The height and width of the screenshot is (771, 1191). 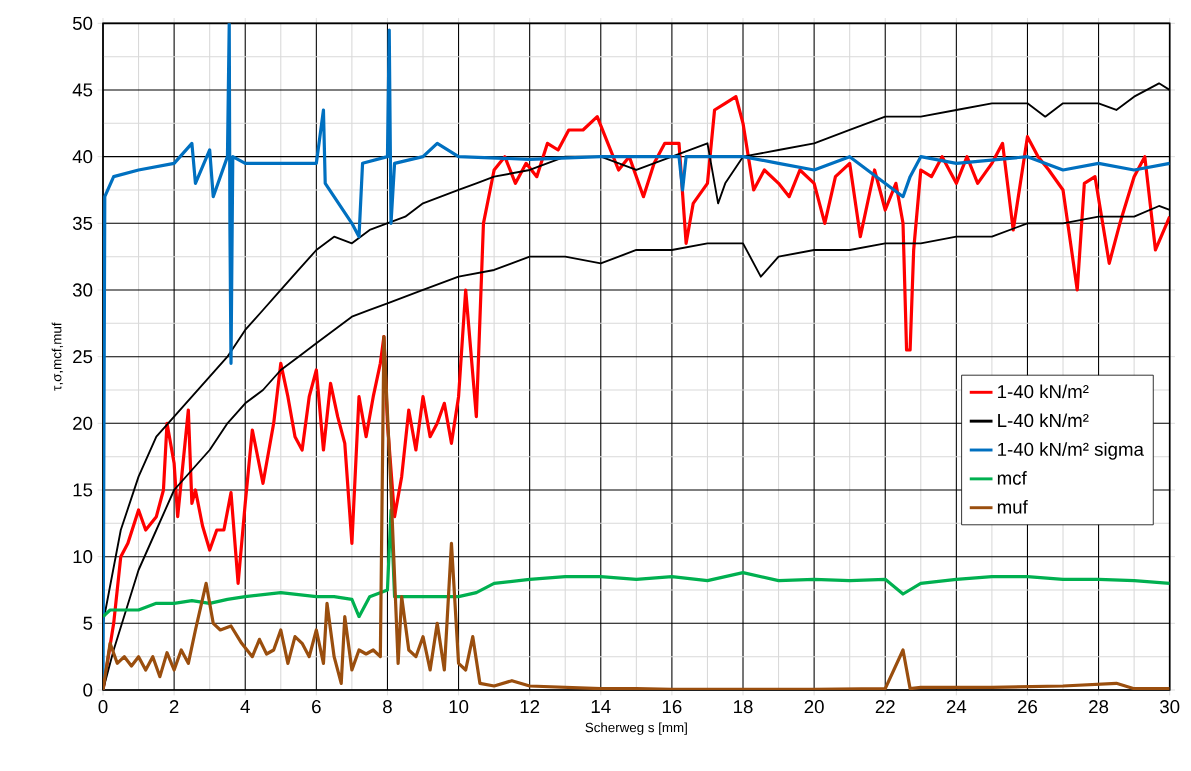 What do you see at coordinates (82, 90) in the screenshot?
I see `y-tick-label: 45` at bounding box center [82, 90].